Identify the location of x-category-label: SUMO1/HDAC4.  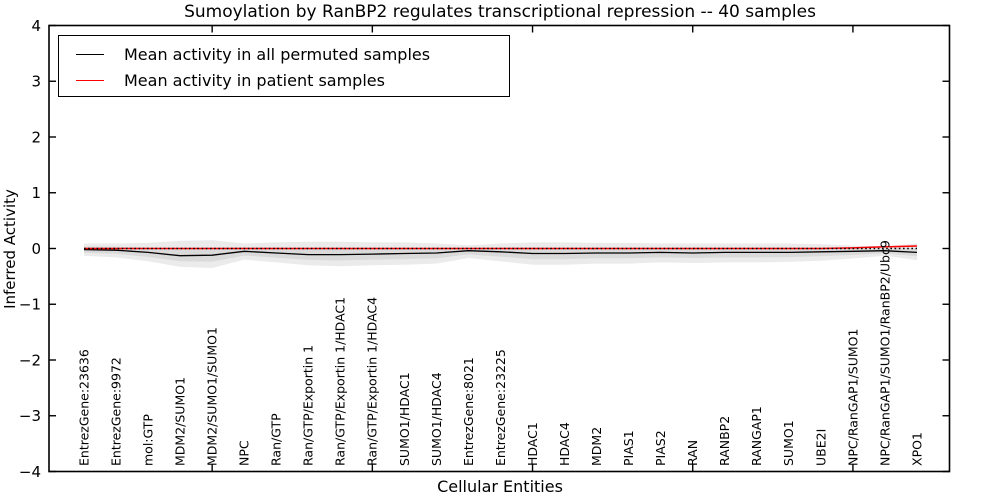
(436, 419).